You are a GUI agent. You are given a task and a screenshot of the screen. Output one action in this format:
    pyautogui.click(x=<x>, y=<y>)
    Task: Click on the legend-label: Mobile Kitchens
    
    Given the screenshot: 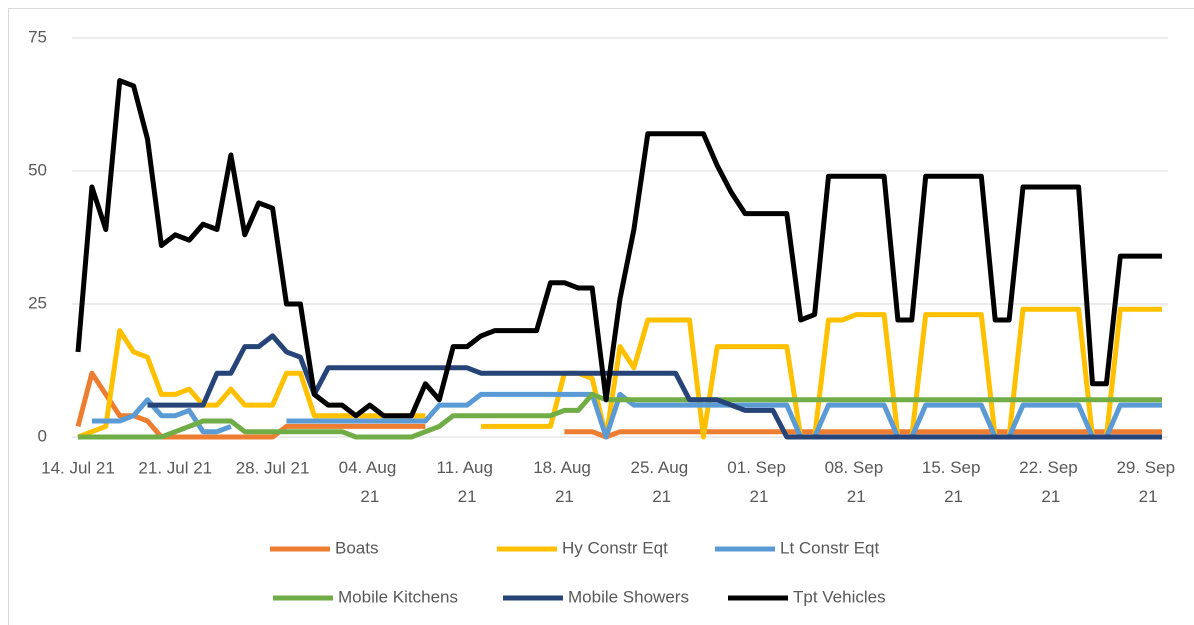 What is the action you would take?
    pyautogui.click(x=398, y=596)
    